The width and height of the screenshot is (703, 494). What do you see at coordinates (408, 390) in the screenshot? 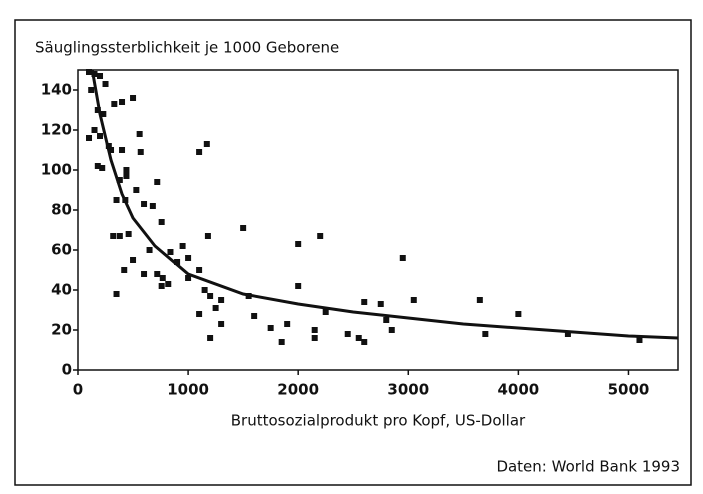
I see `x-tick-label: 3000` at bounding box center [408, 390].